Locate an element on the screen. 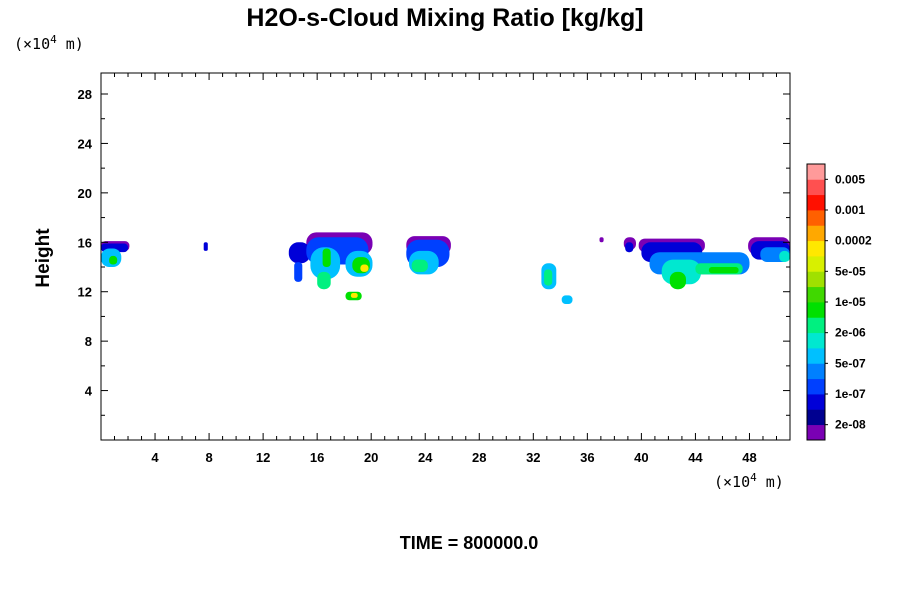  x-tick-label: 16 is located at coordinates (317, 457).